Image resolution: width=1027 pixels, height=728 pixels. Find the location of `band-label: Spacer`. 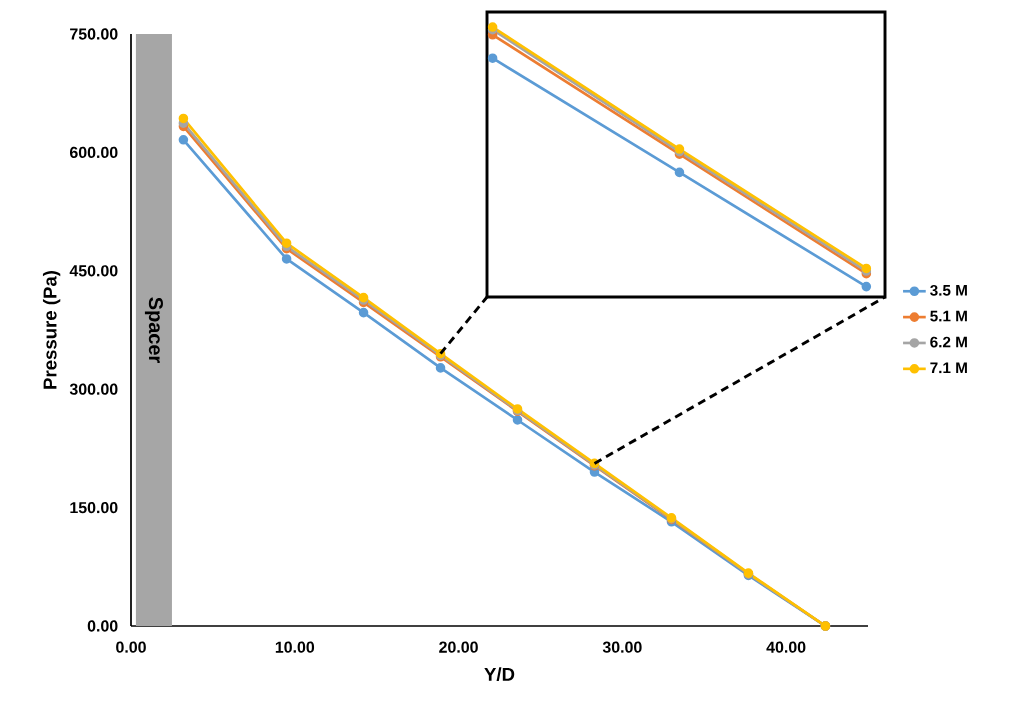

band-label: Spacer is located at coordinates (153, 330).